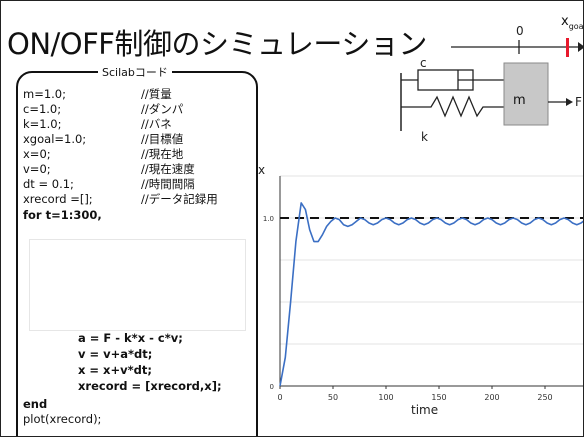 The height and width of the screenshot is (437, 584). What do you see at coordinates (578, 102) in the screenshot?
I see `force-label: F` at bounding box center [578, 102].